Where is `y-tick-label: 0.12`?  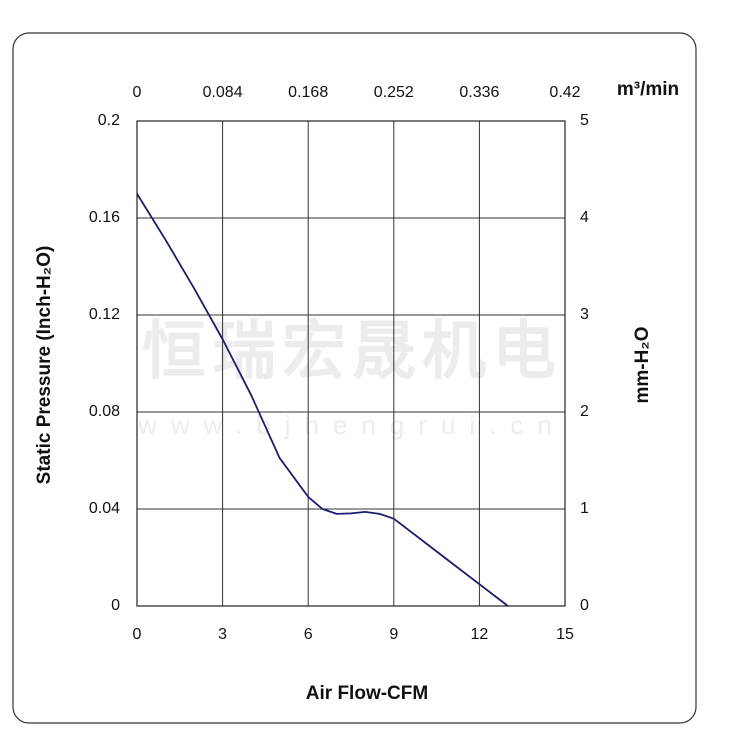
y-tick-label: 0.12 is located at coordinates (104, 314).